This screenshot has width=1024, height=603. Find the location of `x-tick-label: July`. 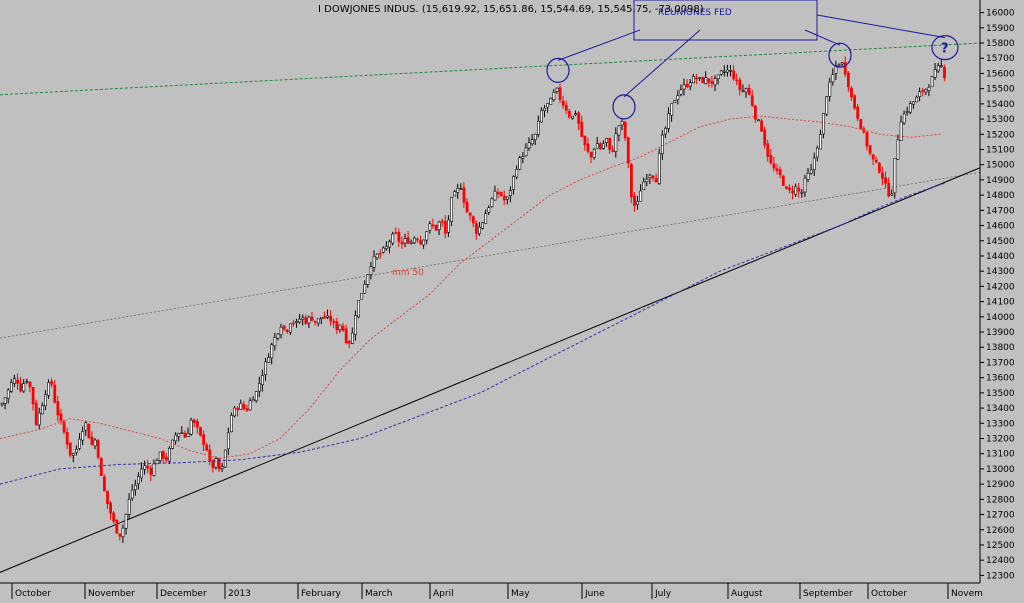

x-tick-label: July is located at coordinates (663, 594).